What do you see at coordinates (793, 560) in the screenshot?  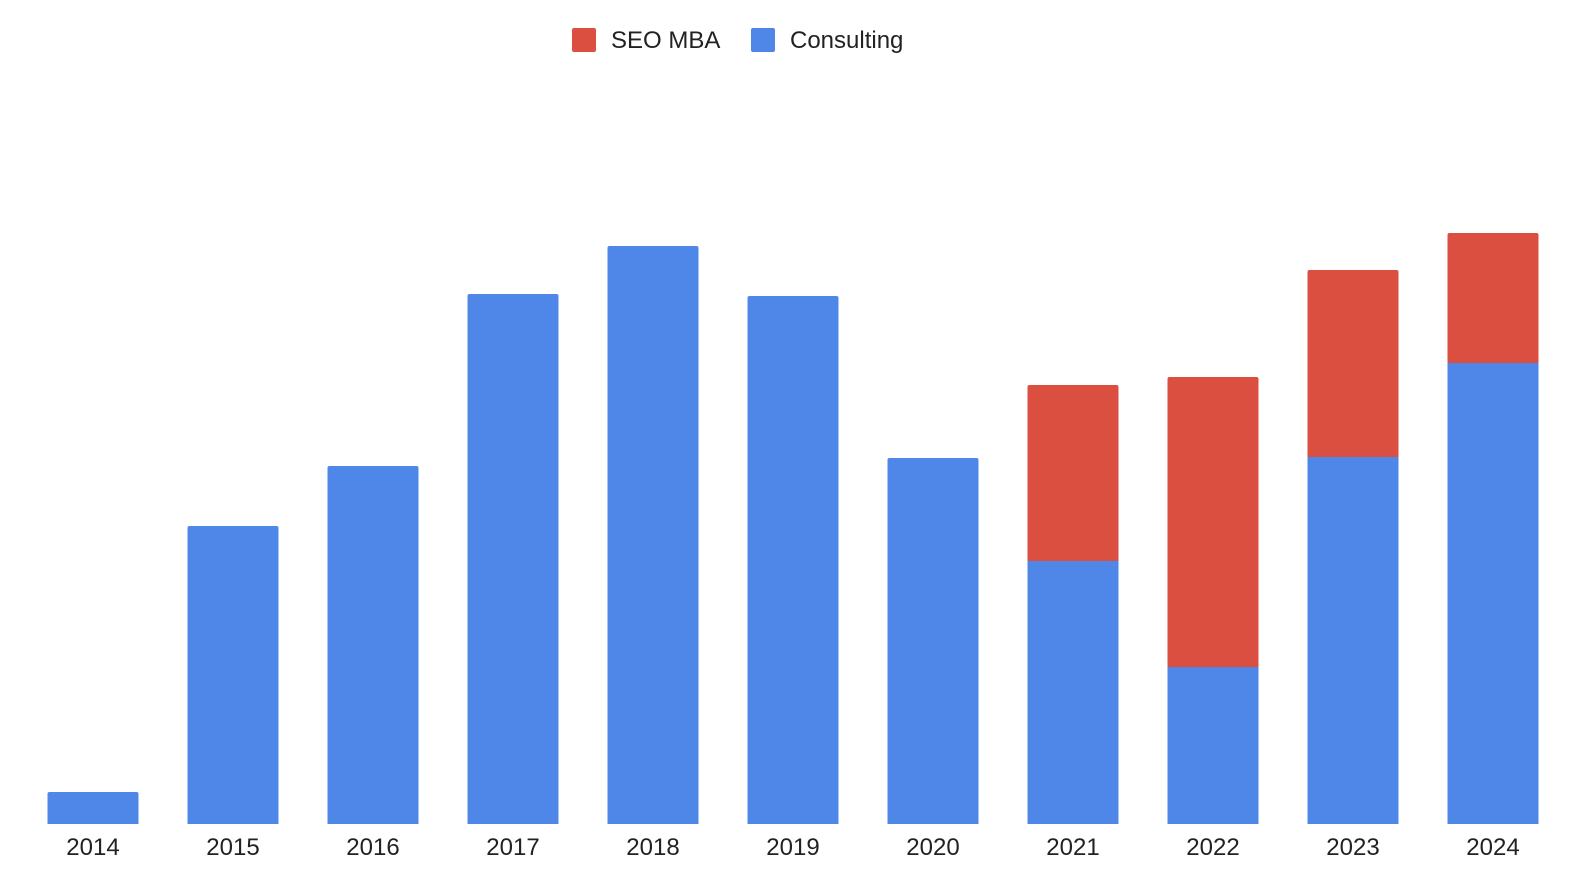 I see `bar-consulting-2019` at bounding box center [793, 560].